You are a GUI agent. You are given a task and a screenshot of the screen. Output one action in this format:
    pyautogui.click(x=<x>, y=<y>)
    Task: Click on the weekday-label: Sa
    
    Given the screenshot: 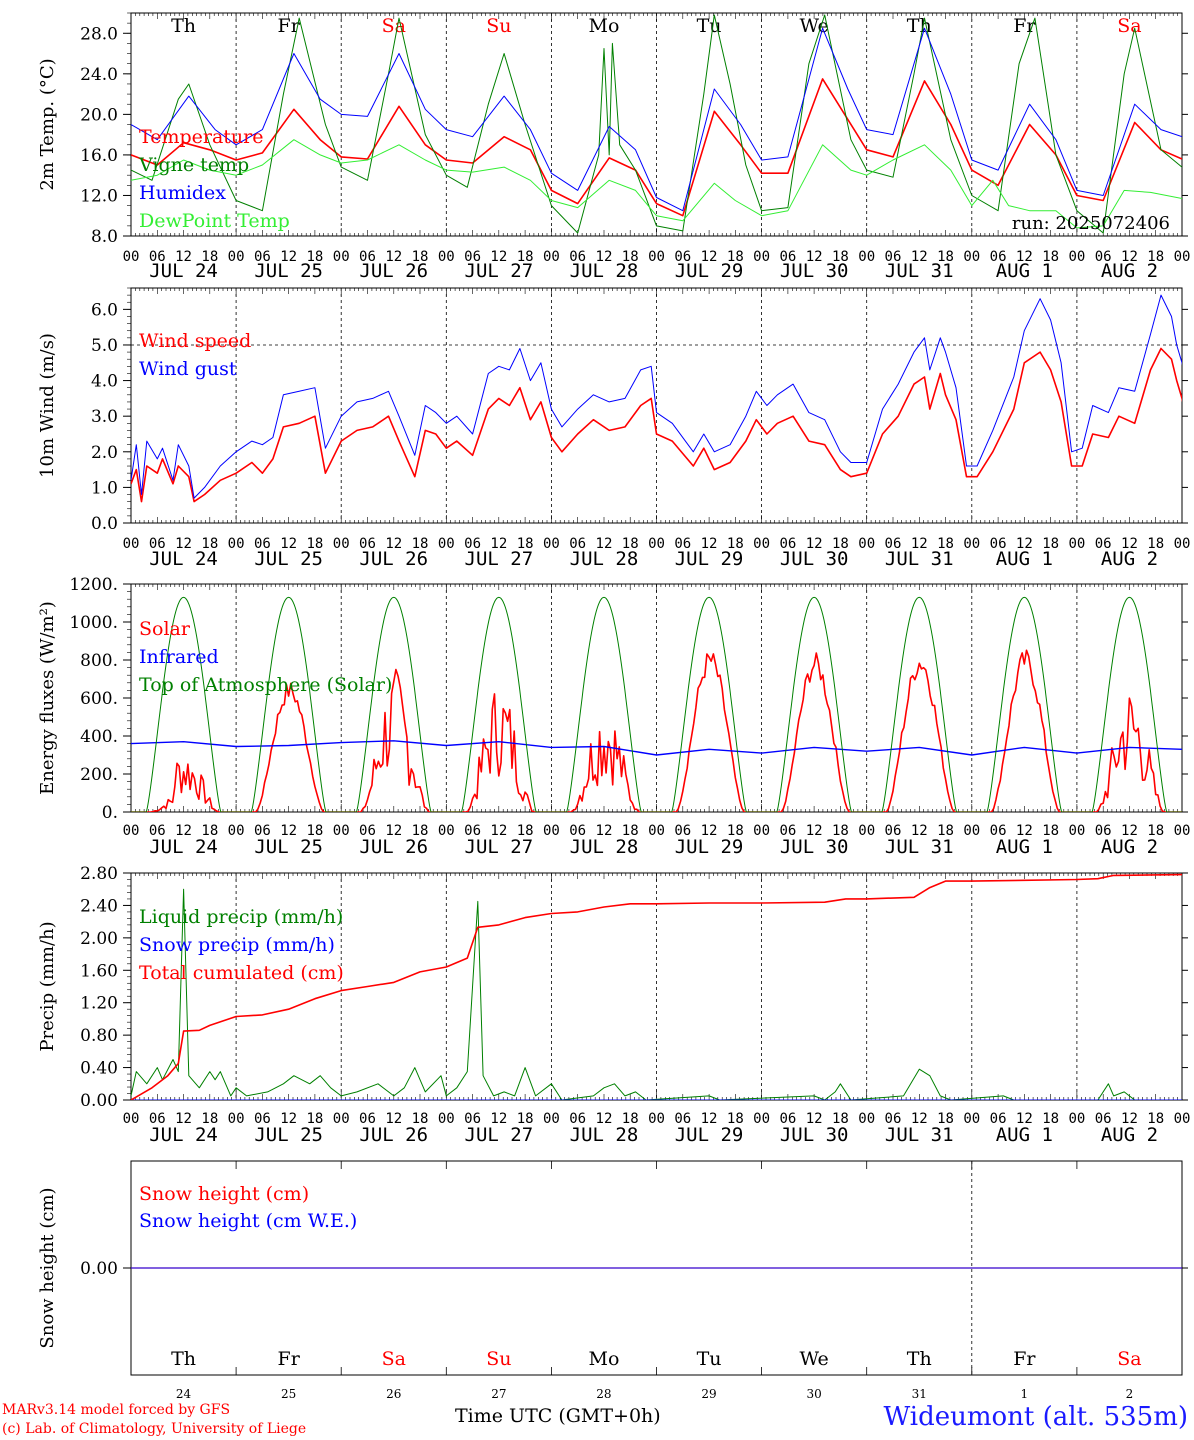 What is the action you would take?
    pyautogui.click(x=1129, y=26)
    